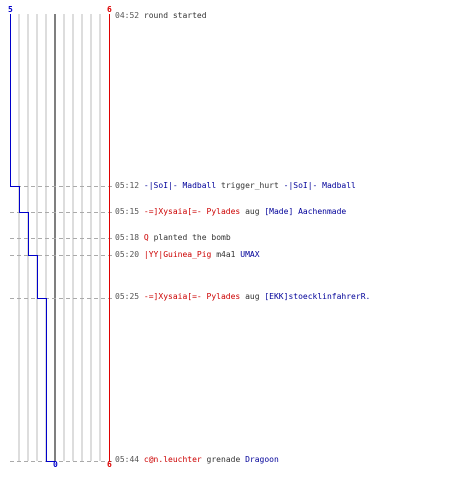 Image resolution: width=450 pixels, height=500 pixels. Describe the element at coordinates (127, 15) in the screenshot. I see `event-time: 04:52` at that location.